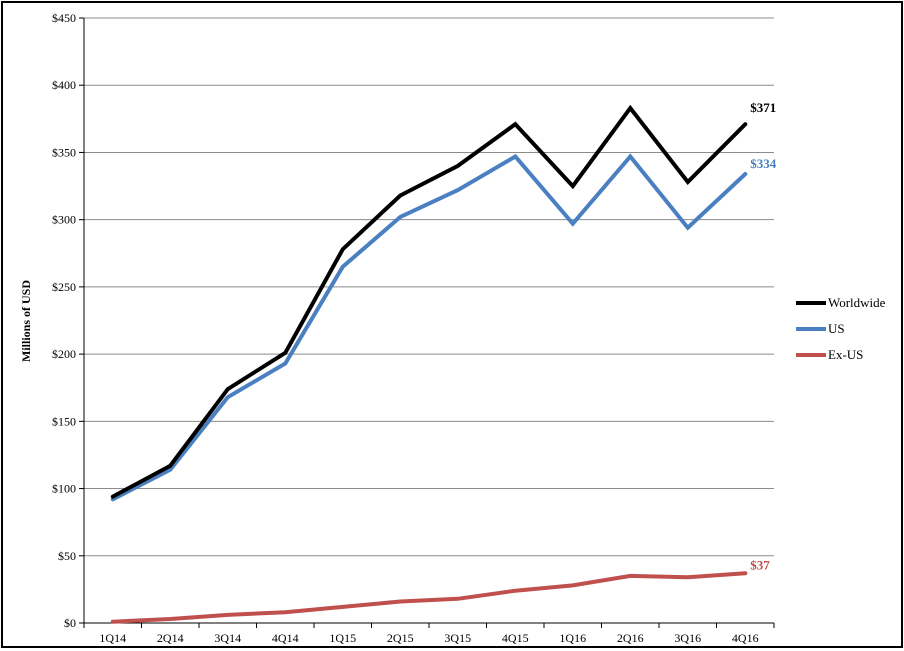 This screenshot has width=904, height=651. I want to click on legend-label: US, so click(836, 328).